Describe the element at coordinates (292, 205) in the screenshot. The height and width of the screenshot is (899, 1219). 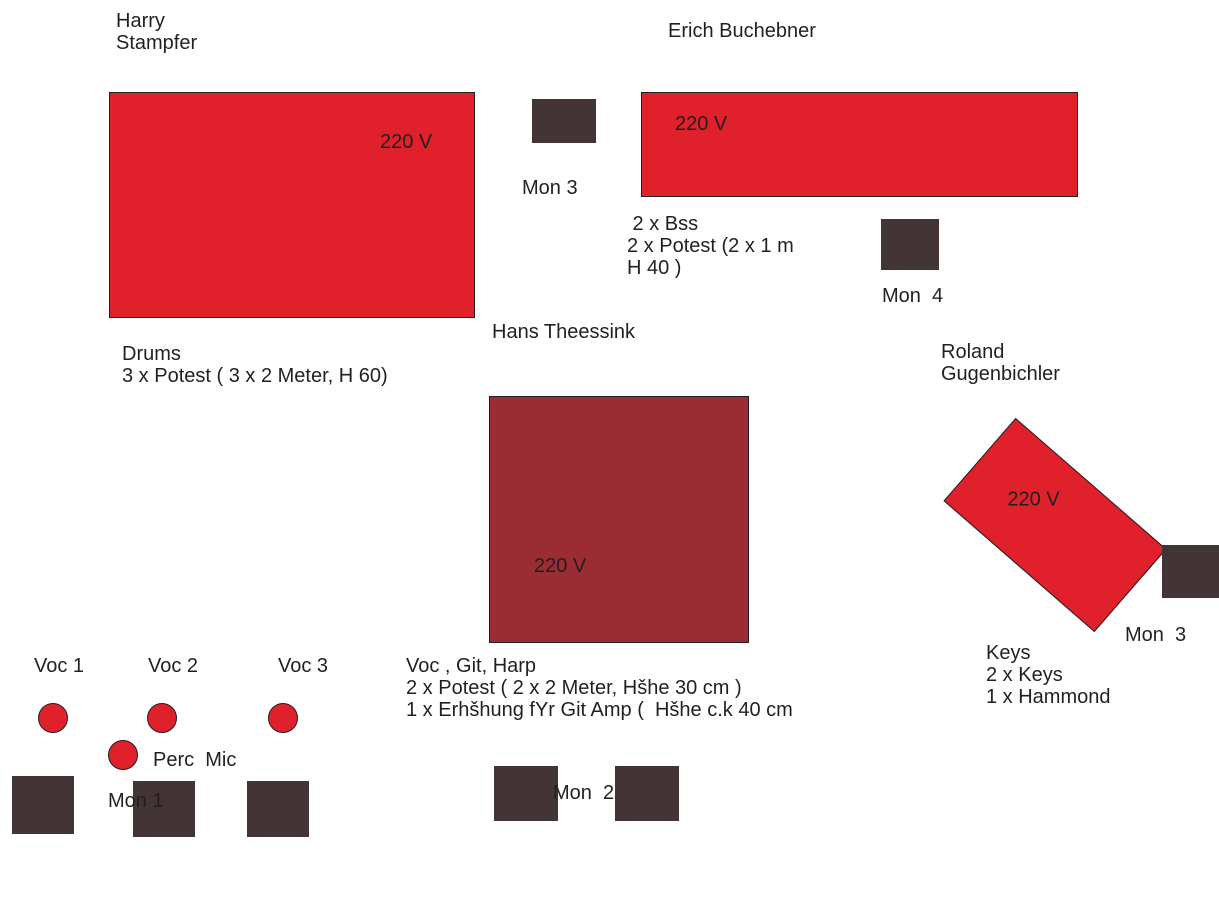
I see `drum-riser: 220 V` at that location.